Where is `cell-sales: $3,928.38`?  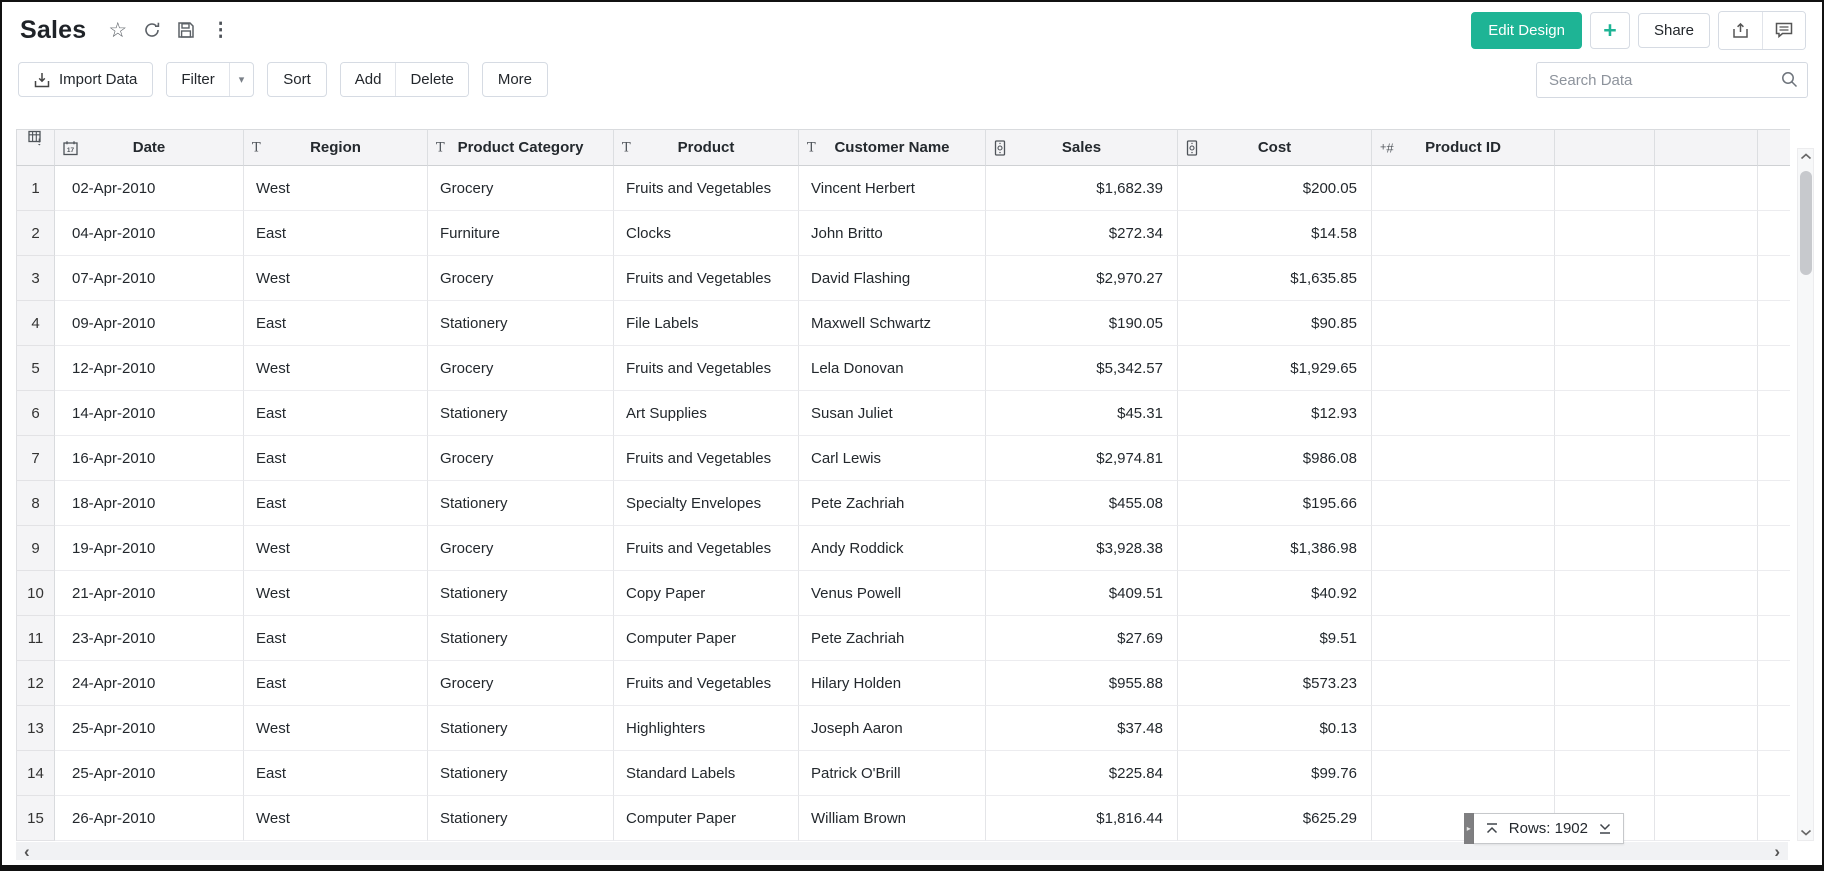 cell-sales: $3,928.38 is located at coordinates (1082, 548).